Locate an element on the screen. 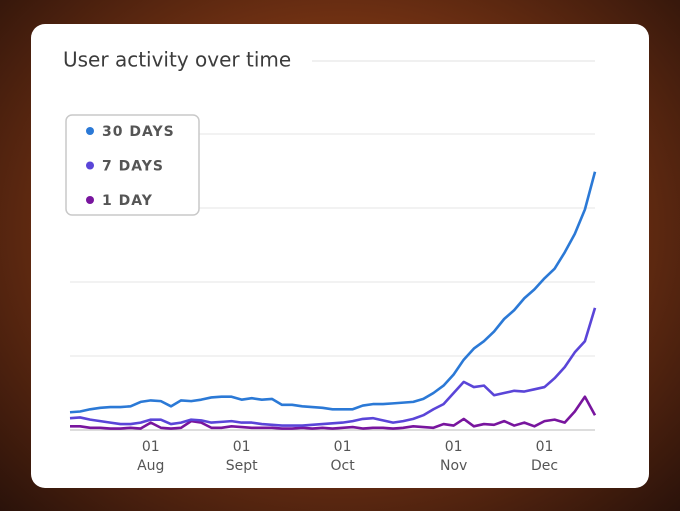 The height and width of the screenshot is (511, 680). legend is located at coordinates (132, 165).